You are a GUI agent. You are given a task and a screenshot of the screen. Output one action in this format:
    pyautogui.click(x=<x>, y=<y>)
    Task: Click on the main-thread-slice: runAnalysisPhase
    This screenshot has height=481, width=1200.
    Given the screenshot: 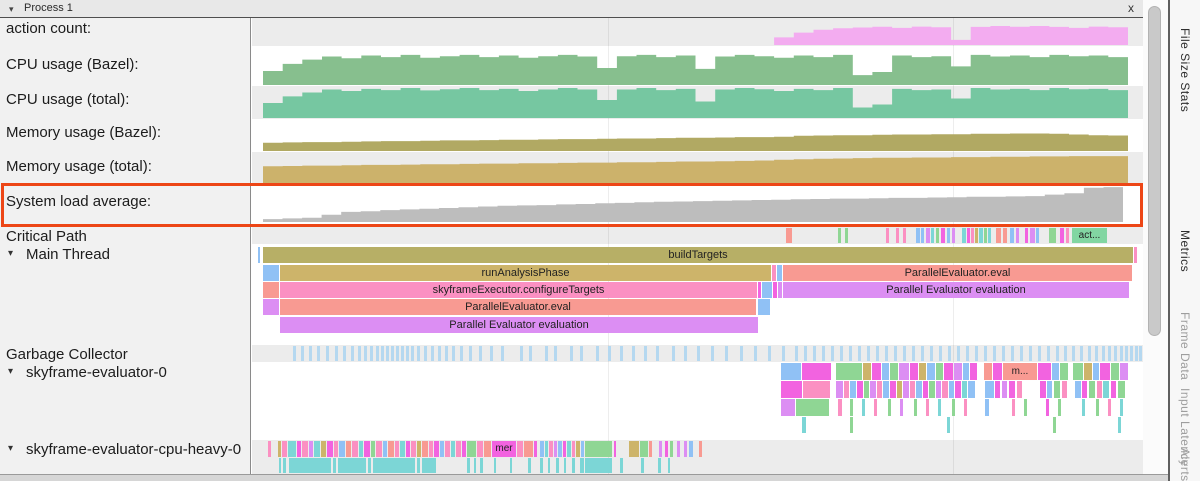 What is the action you would take?
    pyautogui.click(x=525, y=273)
    